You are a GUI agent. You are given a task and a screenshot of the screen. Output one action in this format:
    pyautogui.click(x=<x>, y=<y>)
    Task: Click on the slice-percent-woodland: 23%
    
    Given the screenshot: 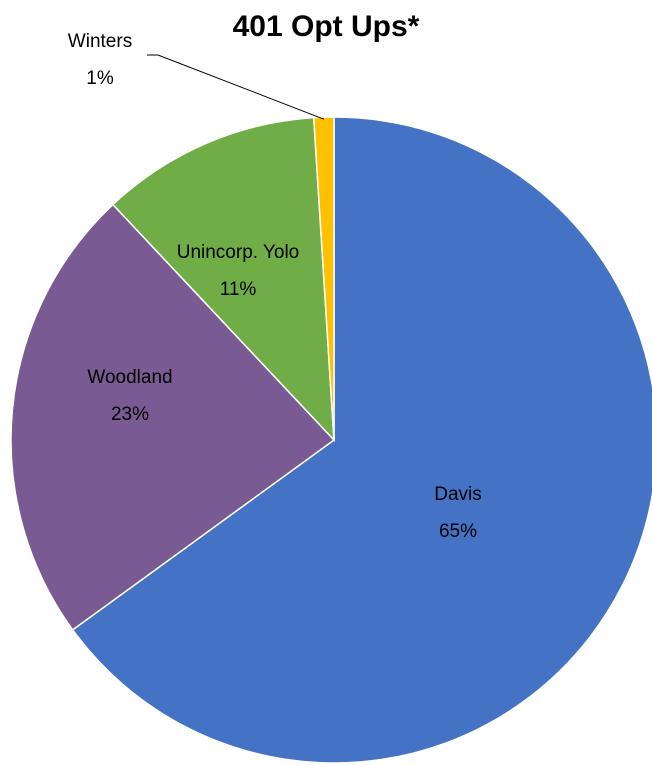 What is the action you would take?
    pyautogui.click(x=130, y=414)
    